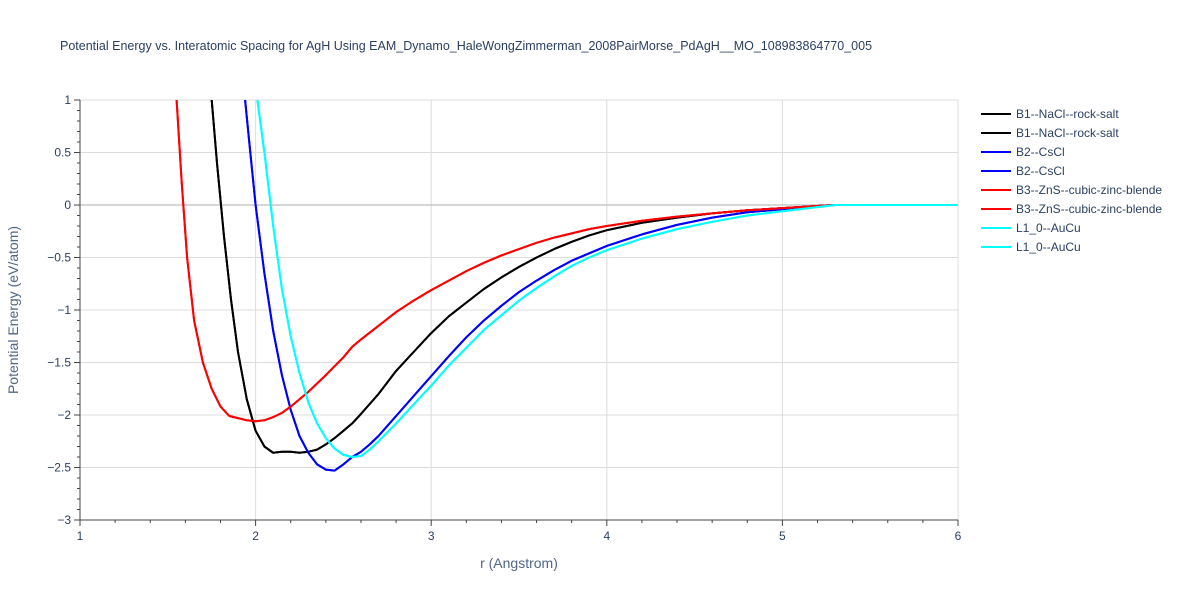 The width and height of the screenshot is (1200, 600). Describe the element at coordinates (59, 363) in the screenshot. I see `y-tick-label: −1.5` at that location.